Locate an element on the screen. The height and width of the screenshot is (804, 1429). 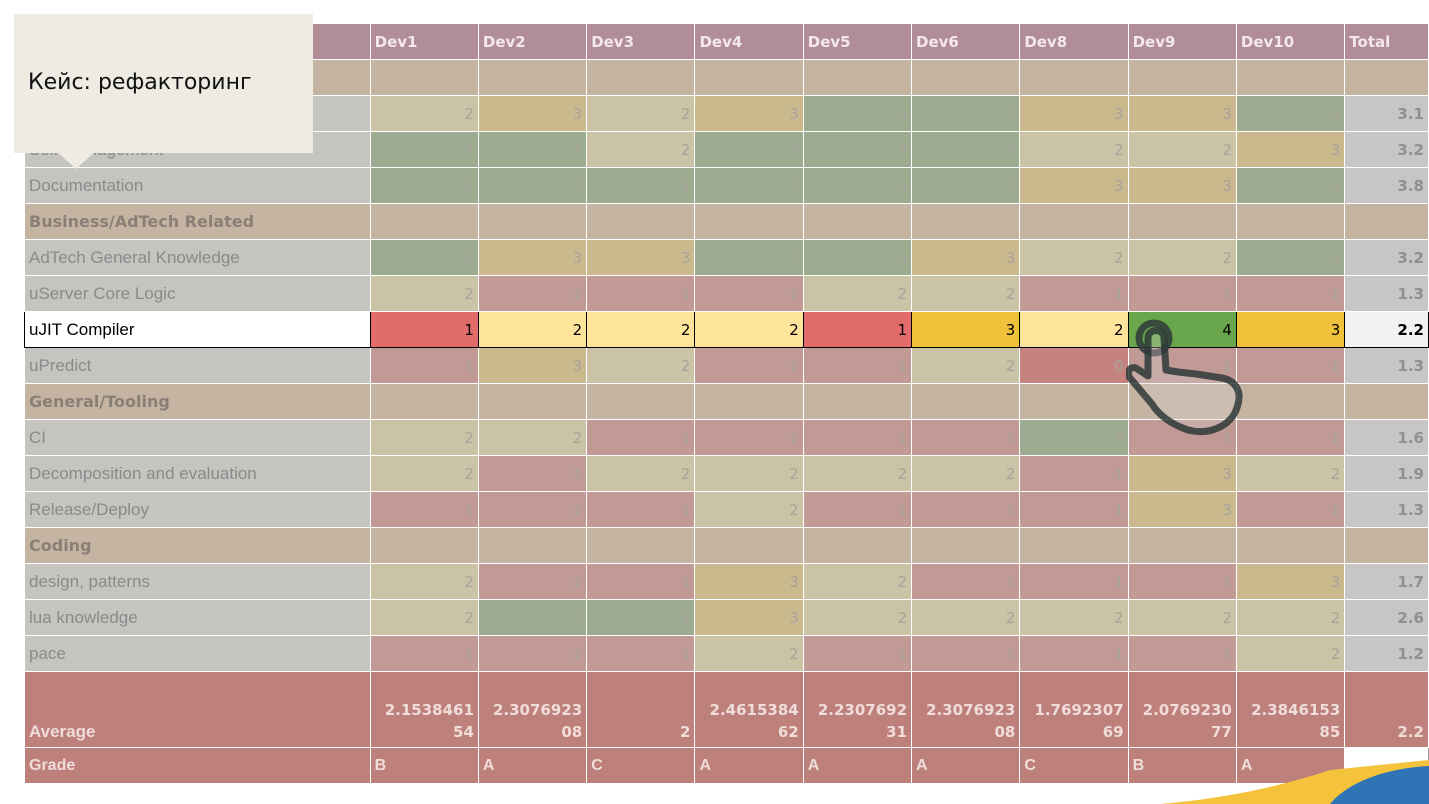
row-total: 3.2 is located at coordinates (1386, 149).